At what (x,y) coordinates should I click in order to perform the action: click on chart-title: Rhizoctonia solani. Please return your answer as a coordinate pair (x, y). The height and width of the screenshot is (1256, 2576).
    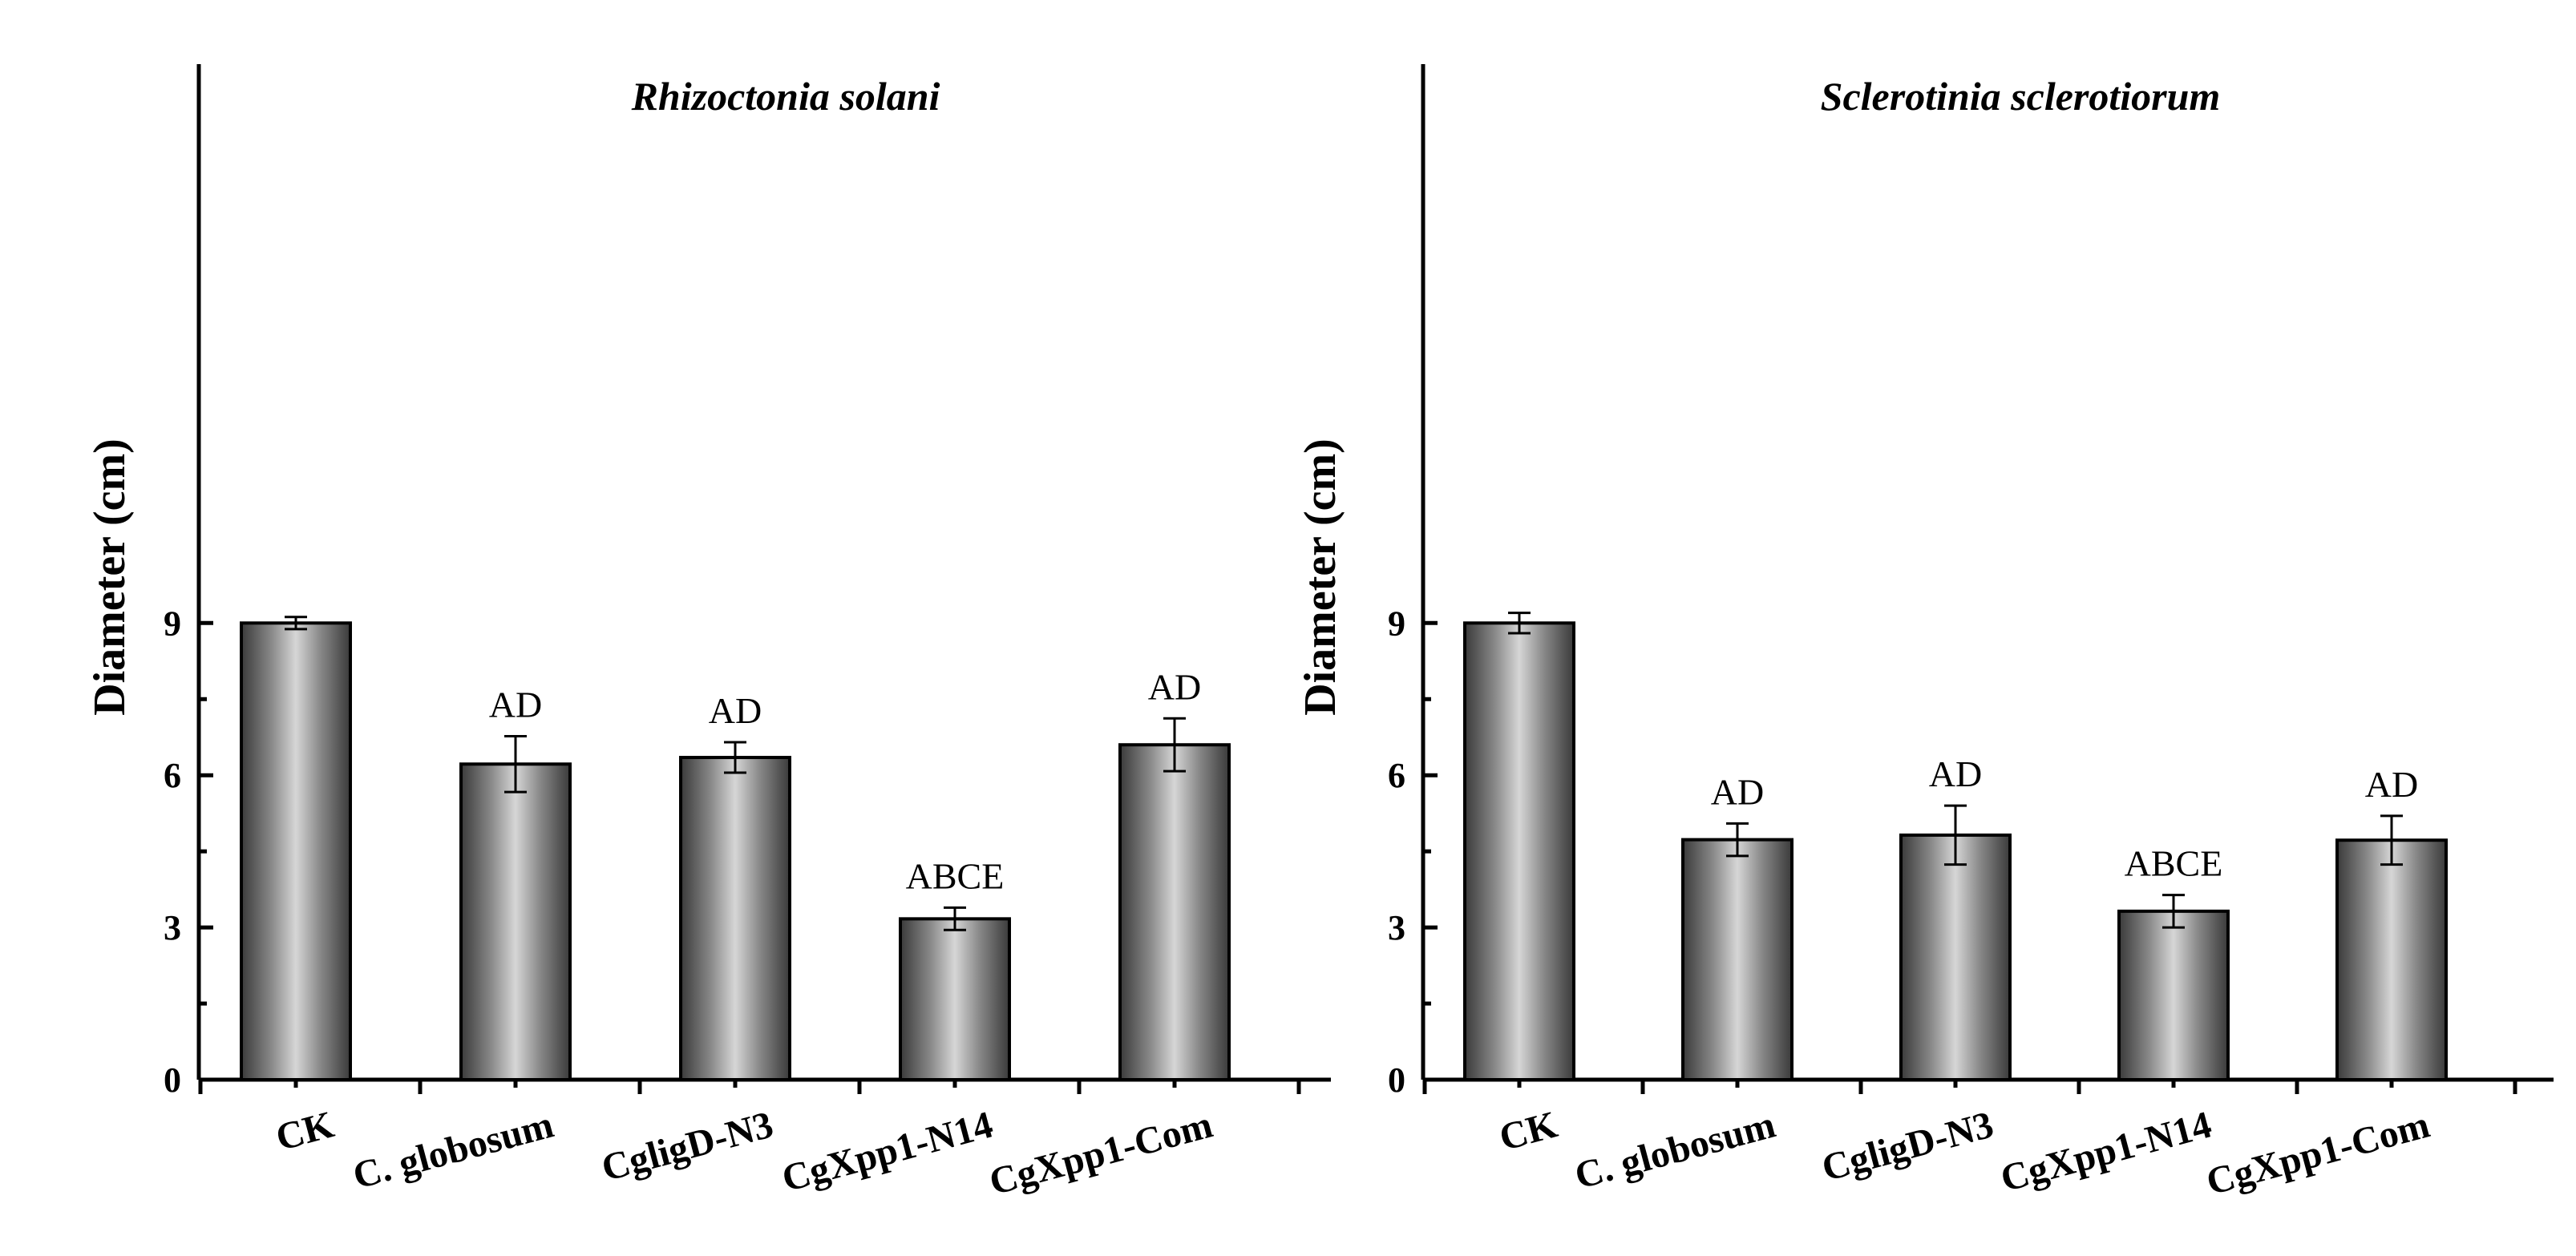
    Looking at the image, I should click on (785, 96).